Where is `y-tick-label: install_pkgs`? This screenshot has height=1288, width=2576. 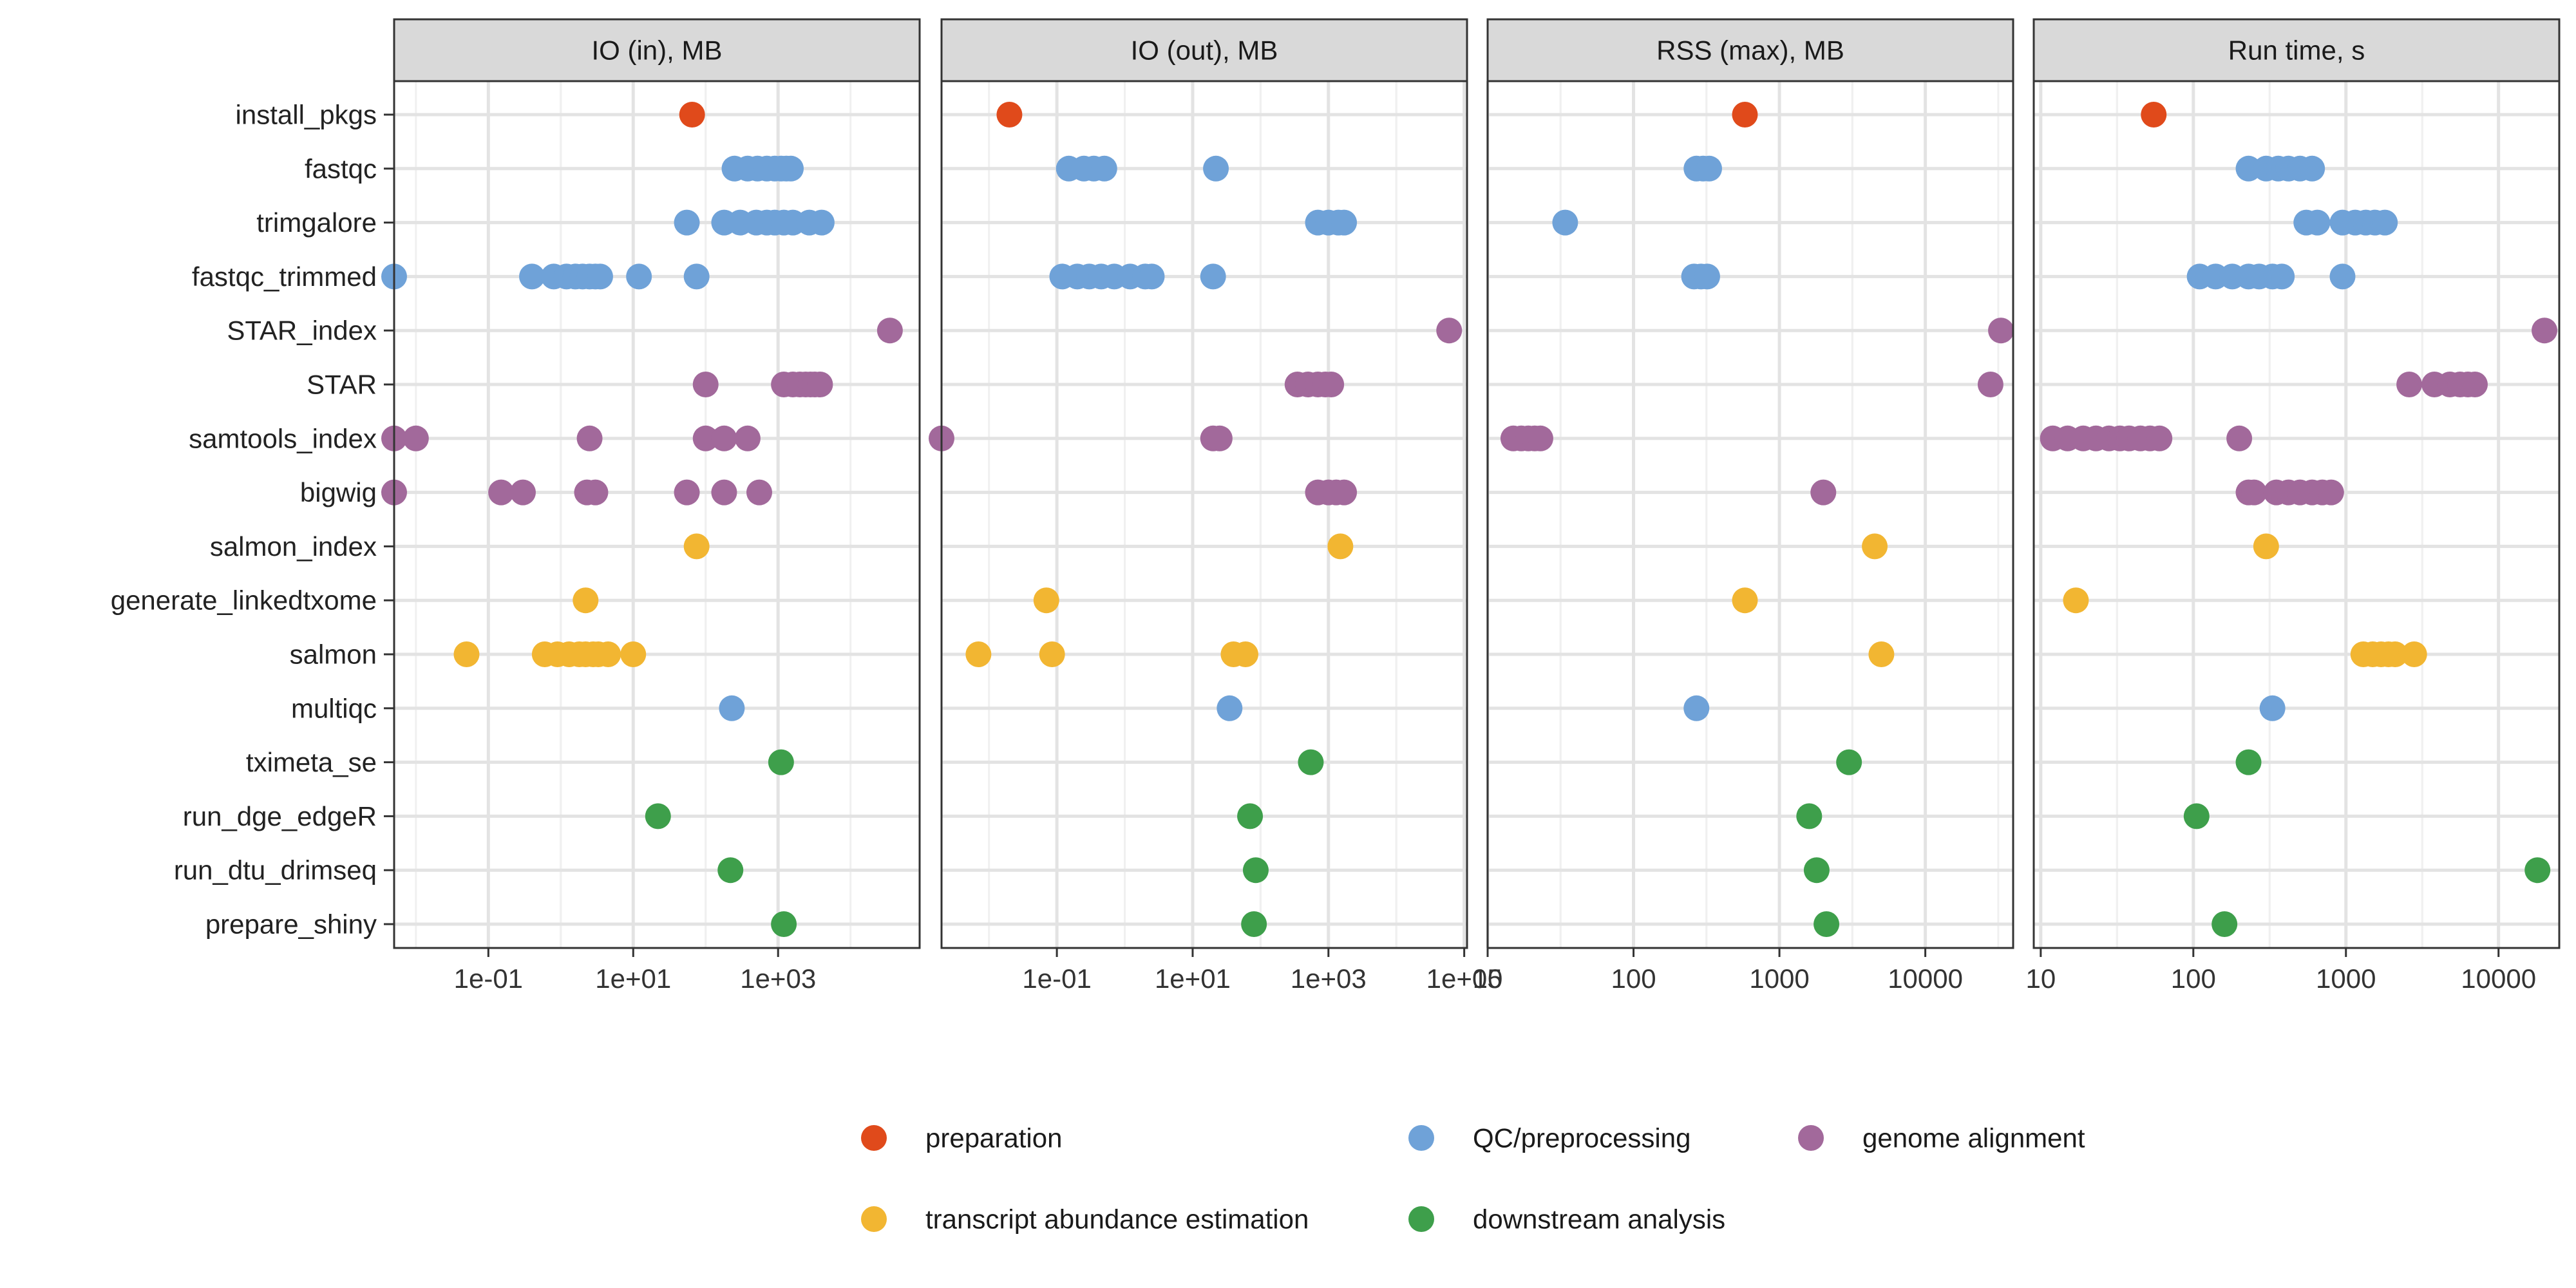
y-tick-label: install_pkgs is located at coordinates (306, 115).